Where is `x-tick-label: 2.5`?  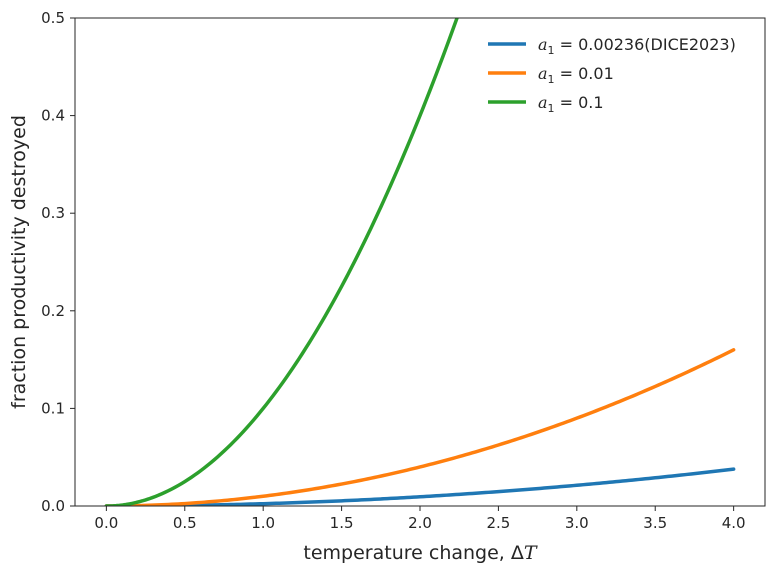
x-tick-label: 2.5 is located at coordinates (498, 523).